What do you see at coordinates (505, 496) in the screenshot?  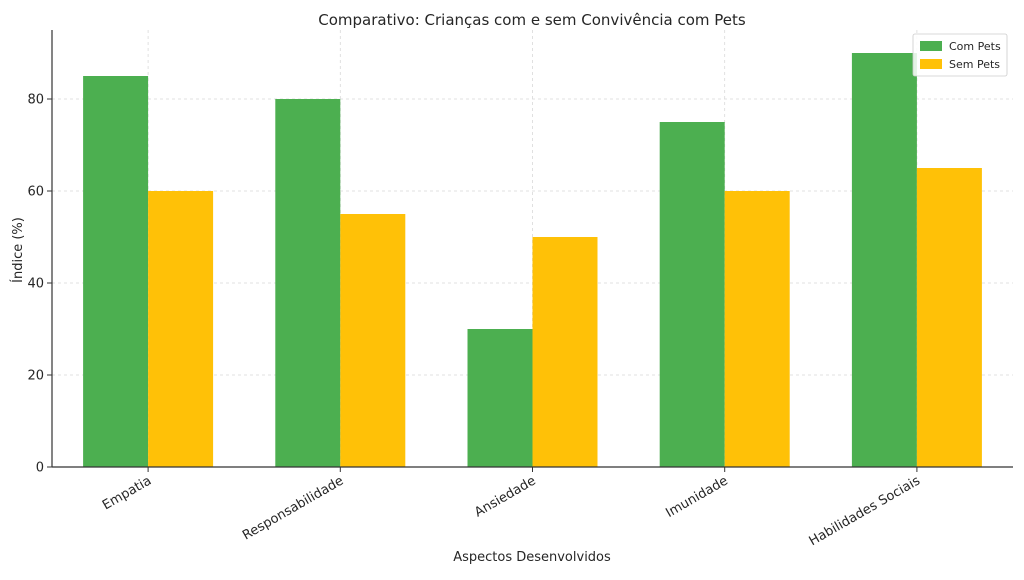 I see `x-tick-label-ansiedade: Ansiedade` at bounding box center [505, 496].